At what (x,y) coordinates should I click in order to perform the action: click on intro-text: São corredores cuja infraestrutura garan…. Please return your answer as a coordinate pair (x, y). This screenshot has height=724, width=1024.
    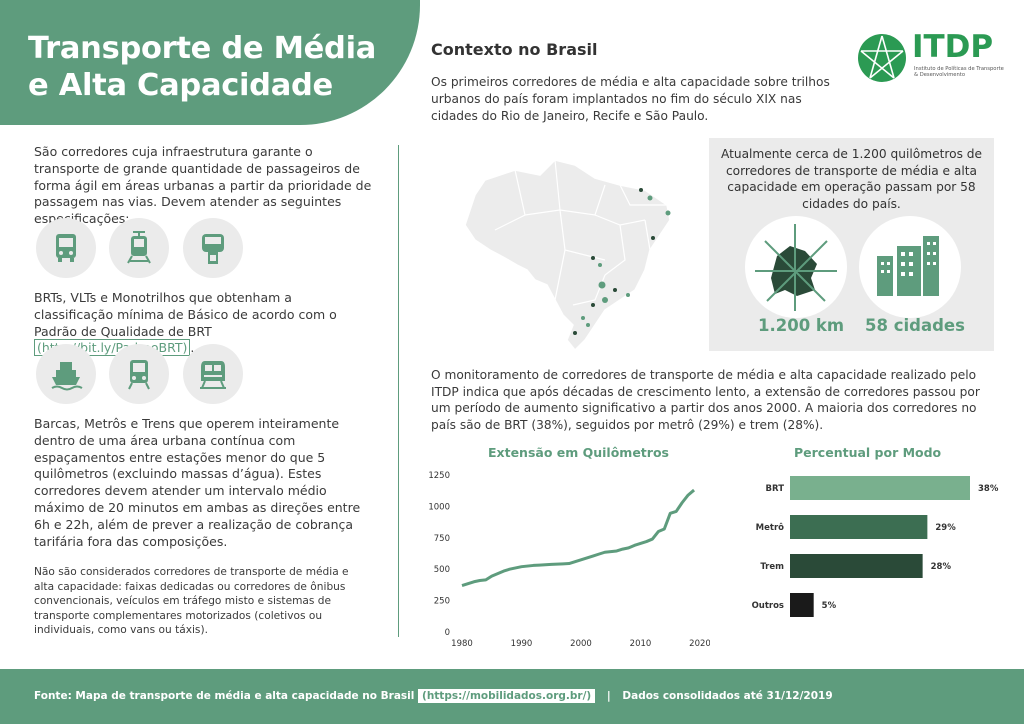
    Looking at the image, I should click on (203, 185).